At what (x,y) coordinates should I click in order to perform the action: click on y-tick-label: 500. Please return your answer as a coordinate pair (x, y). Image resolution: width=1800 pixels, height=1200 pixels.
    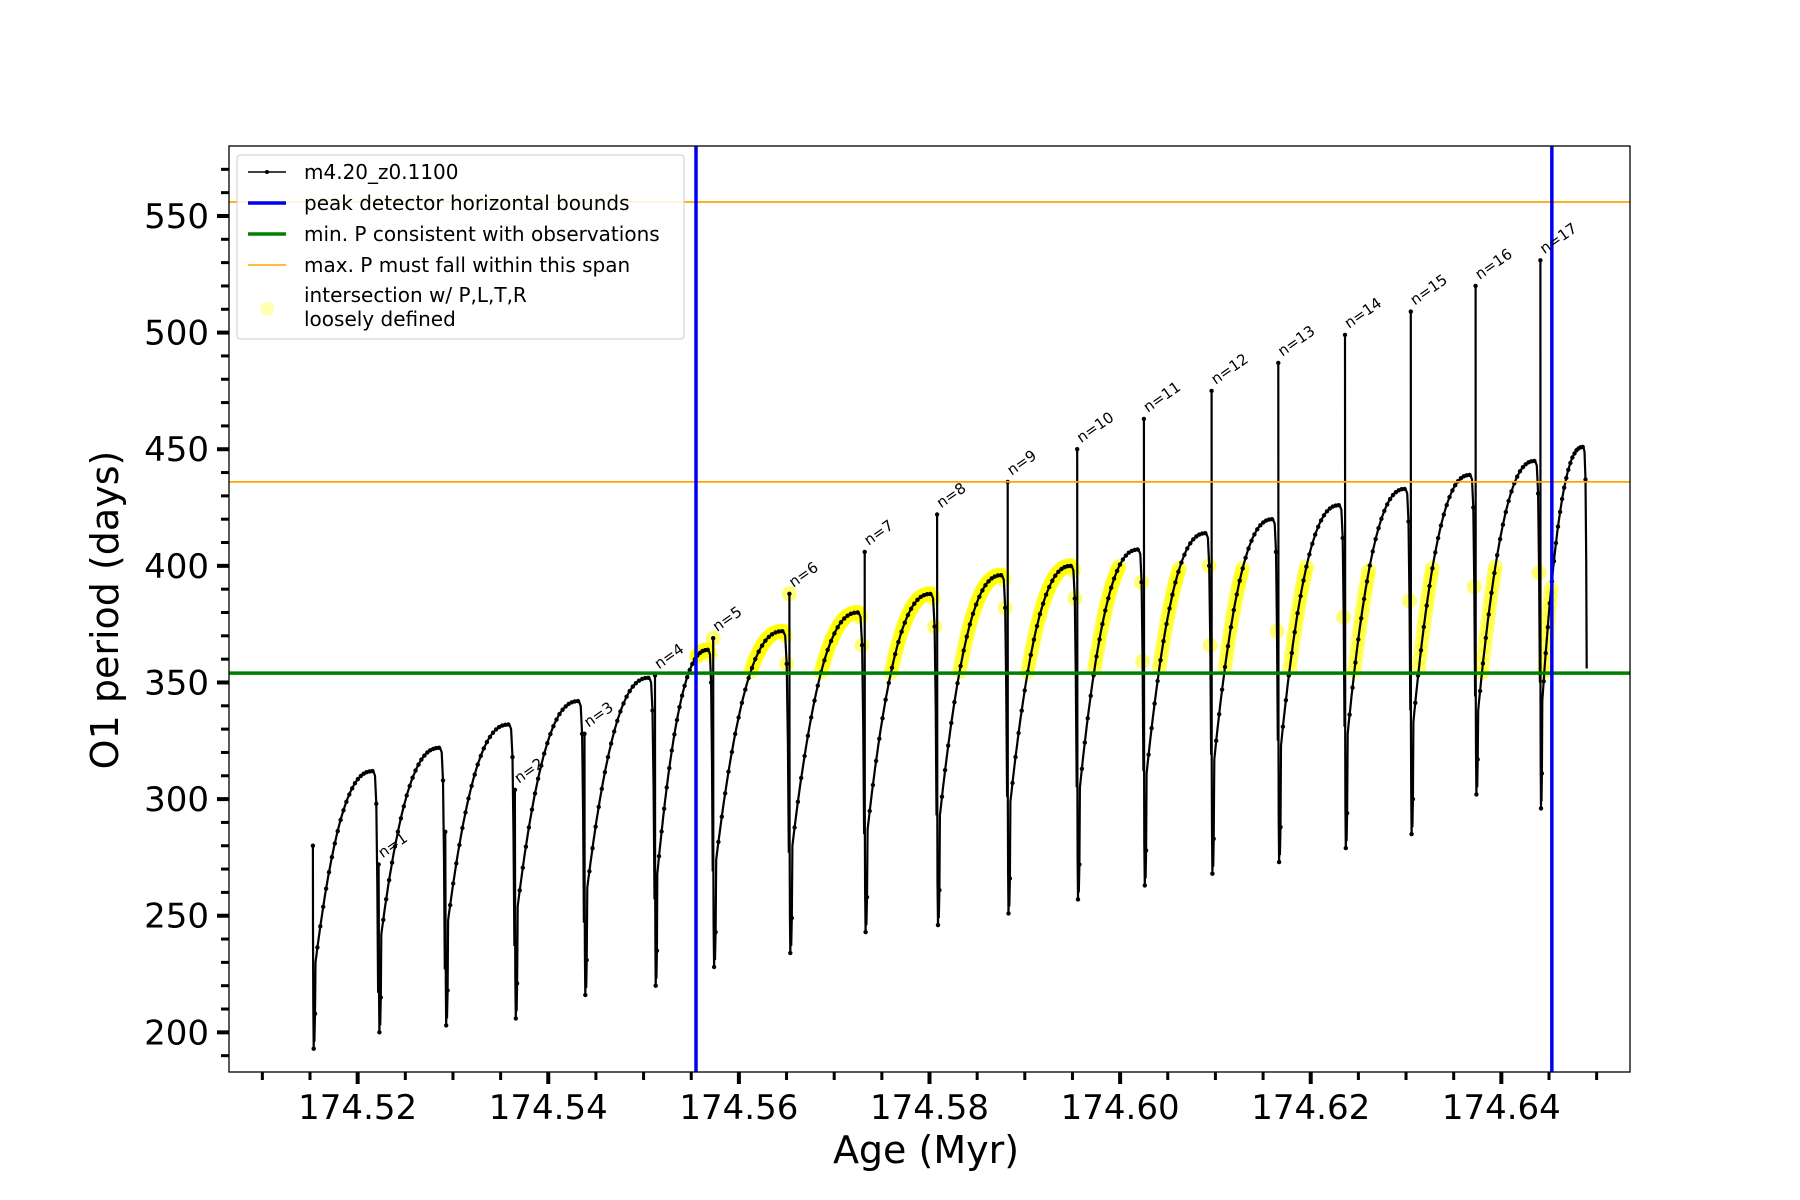
    Looking at the image, I should click on (176, 334).